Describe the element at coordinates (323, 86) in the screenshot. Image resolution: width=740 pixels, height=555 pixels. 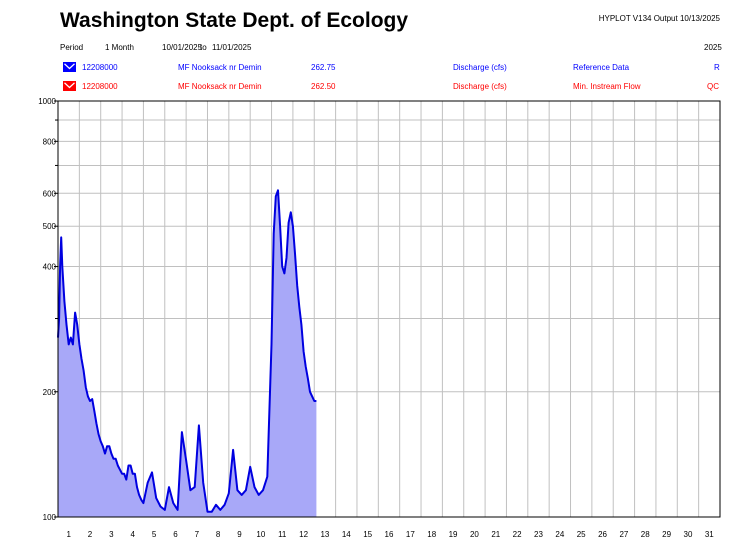
I see `series-value: 262.50` at that location.